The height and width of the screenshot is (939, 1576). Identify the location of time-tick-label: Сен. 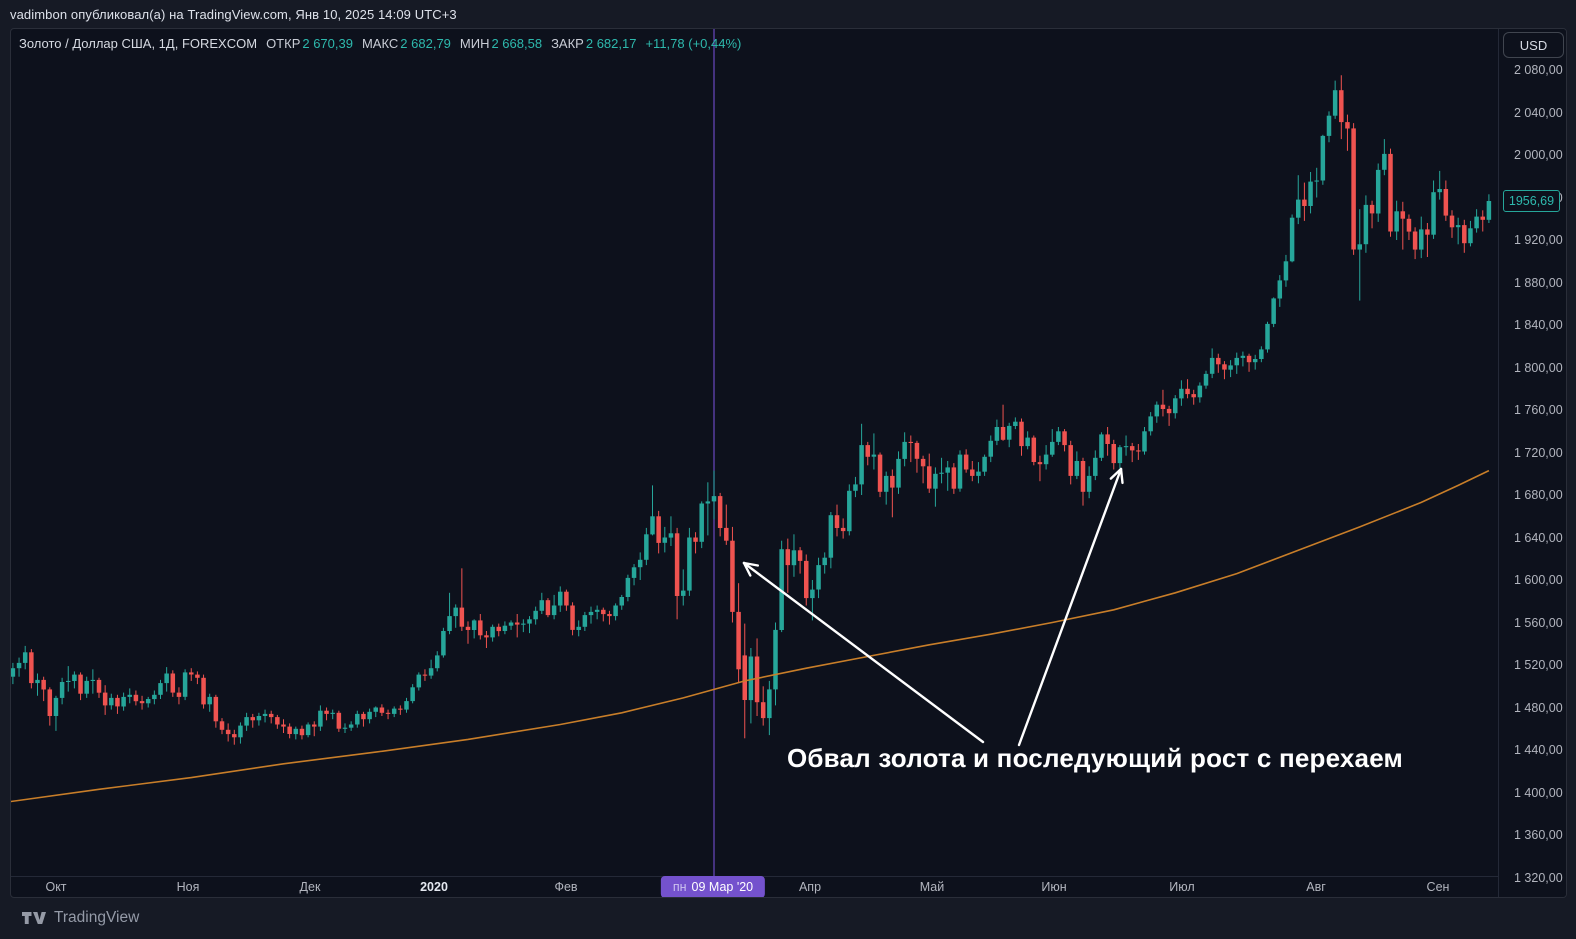
(1438, 887).